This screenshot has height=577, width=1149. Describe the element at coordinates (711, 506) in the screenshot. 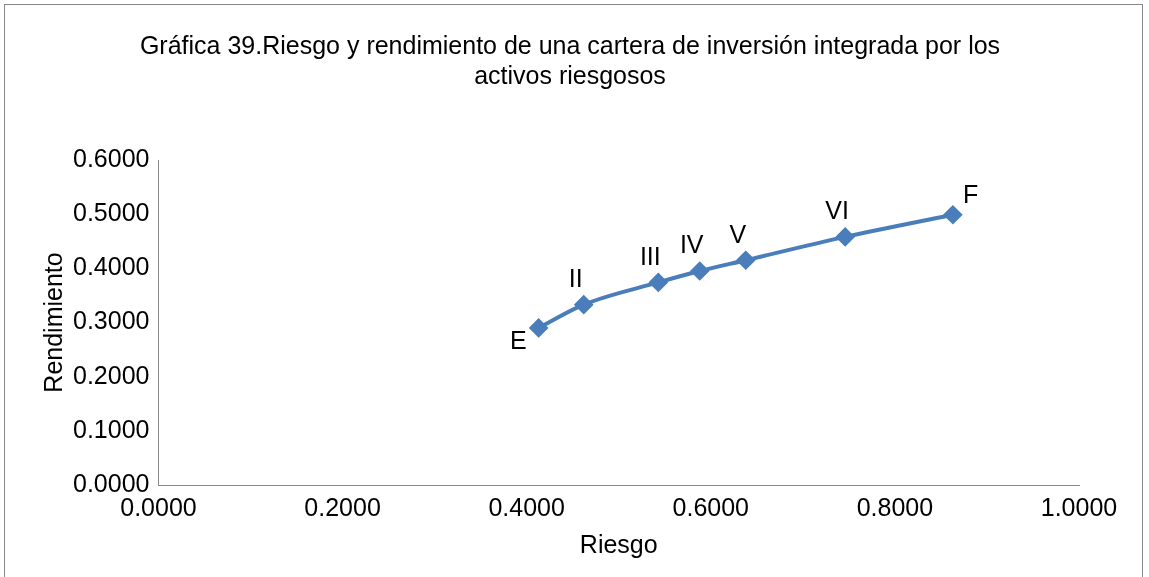

I see `x-tick-label: 0.6000` at that location.